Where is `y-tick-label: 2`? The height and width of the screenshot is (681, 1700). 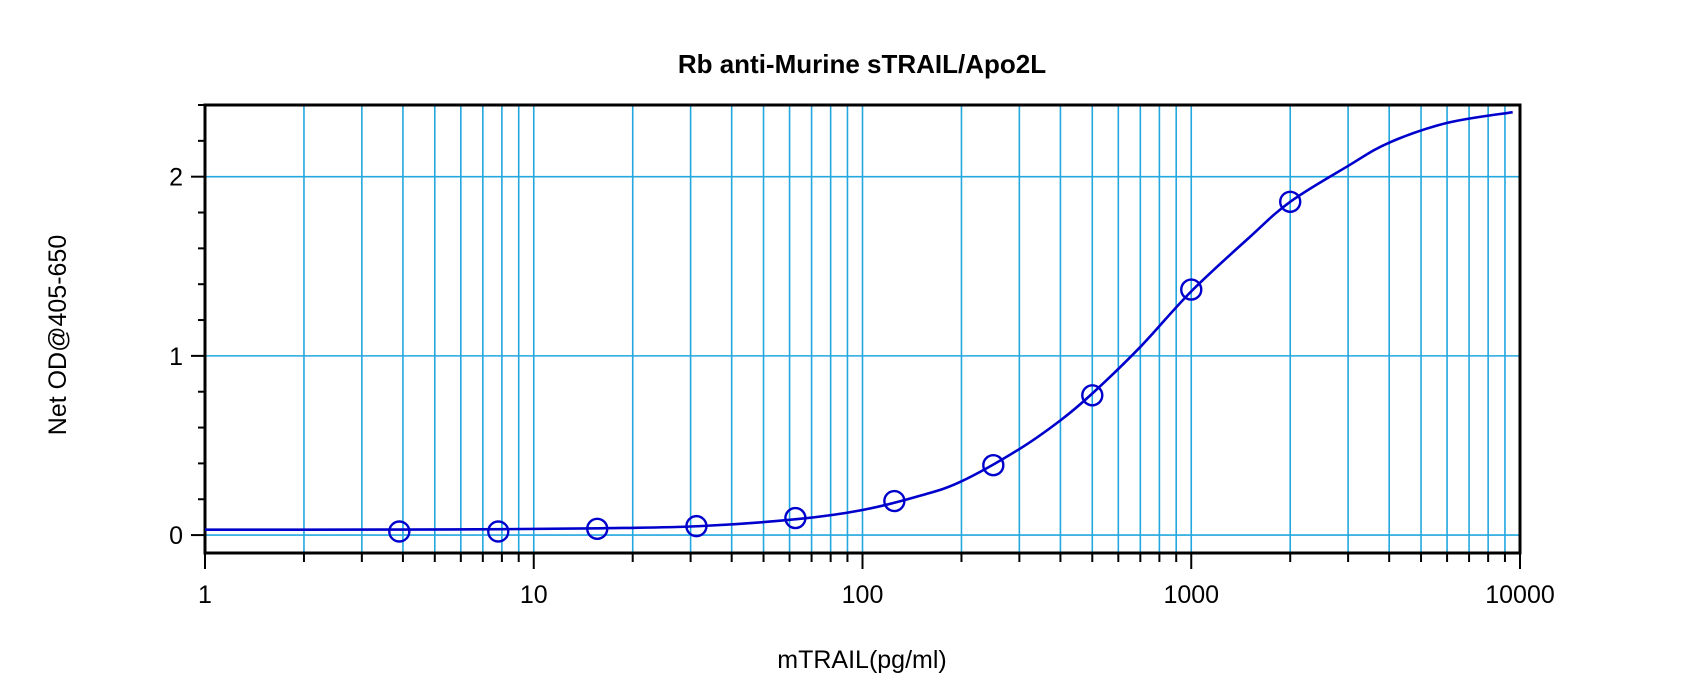
y-tick-label: 2 is located at coordinates (176, 178).